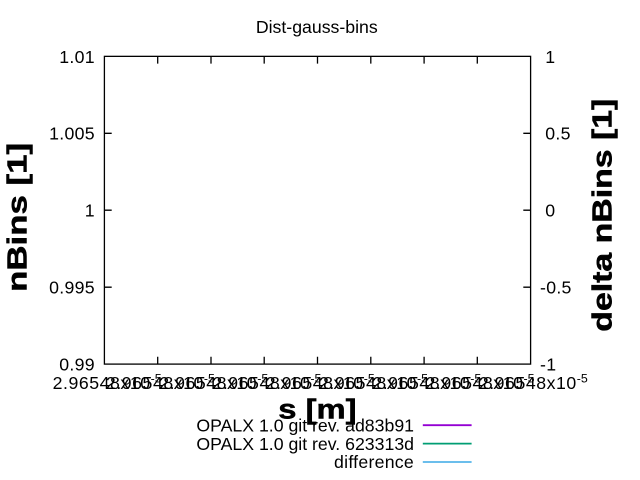 Image resolution: width=640 pixels, height=480 pixels. What do you see at coordinates (317, 27) in the screenshot?
I see `svg-text: Dist-gauss-bins` at bounding box center [317, 27].